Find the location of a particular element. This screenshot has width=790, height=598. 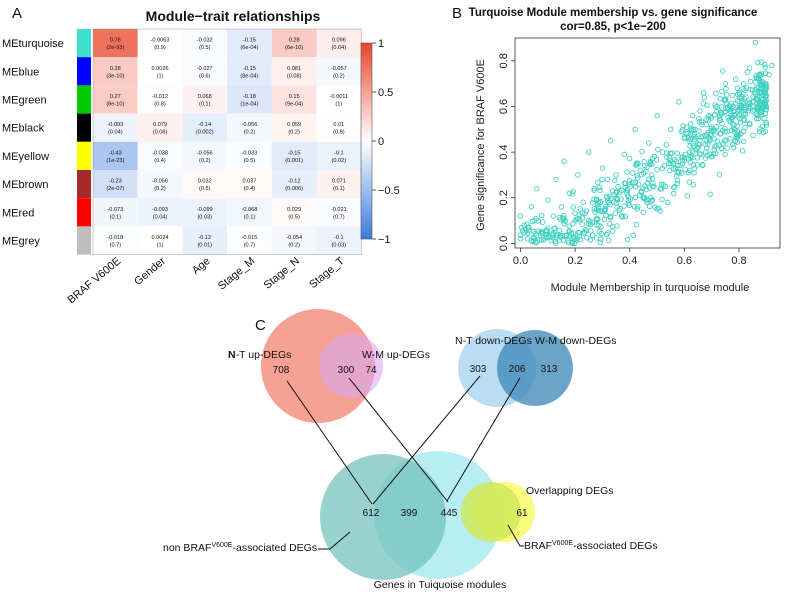

heatmap-row-colors is located at coordinates (84, 142).